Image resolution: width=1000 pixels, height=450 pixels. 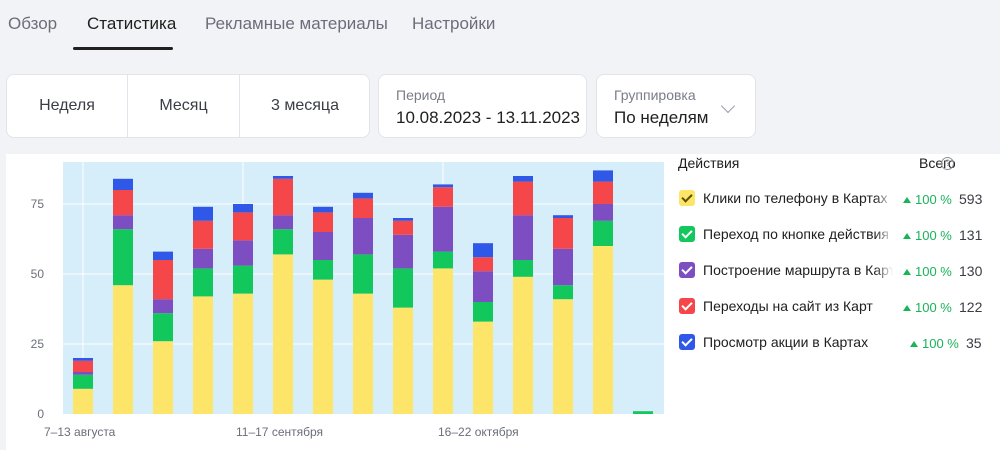 I want to click on grouping-label: Группировка, so click(x=655, y=95).